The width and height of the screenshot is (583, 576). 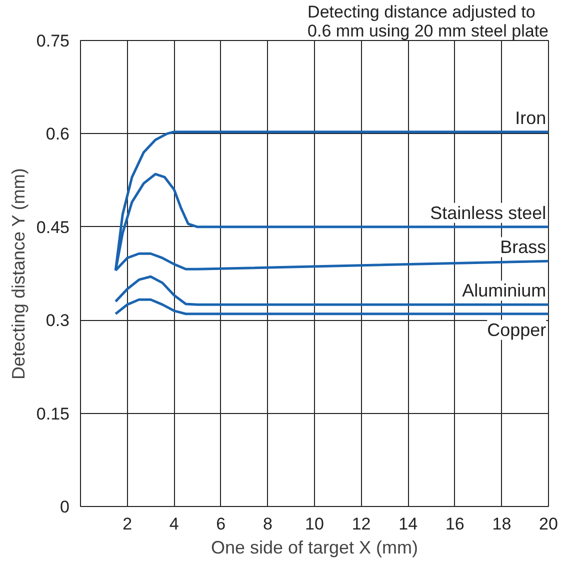 I want to click on x-tick-label: 14, so click(x=408, y=524).